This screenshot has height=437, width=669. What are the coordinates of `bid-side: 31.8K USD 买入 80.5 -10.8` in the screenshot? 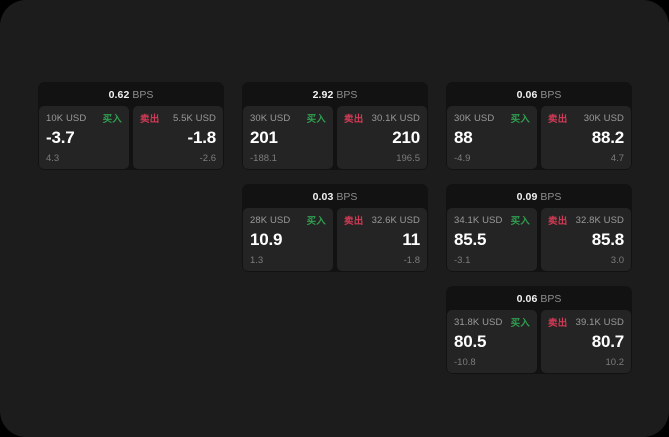 It's located at (492, 341).